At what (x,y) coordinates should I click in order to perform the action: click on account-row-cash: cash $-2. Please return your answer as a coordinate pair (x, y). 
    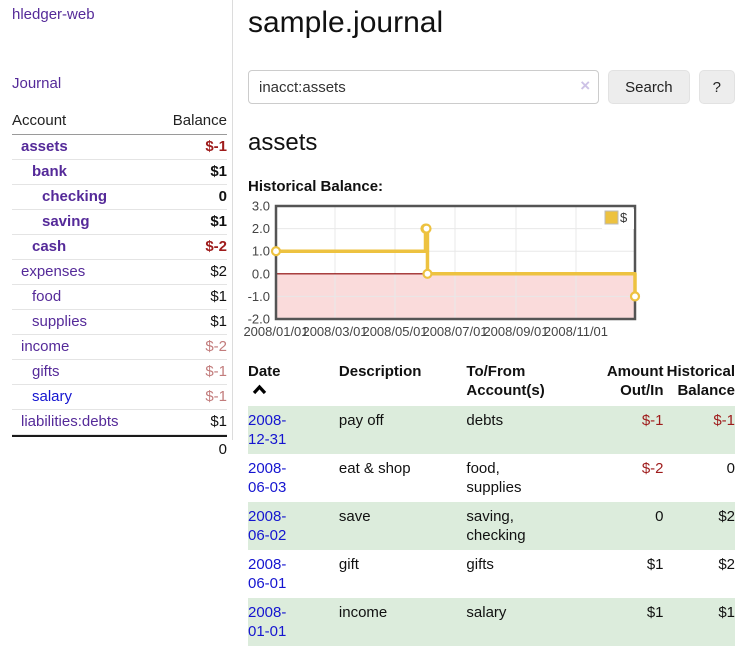
    Looking at the image, I should click on (119, 247).